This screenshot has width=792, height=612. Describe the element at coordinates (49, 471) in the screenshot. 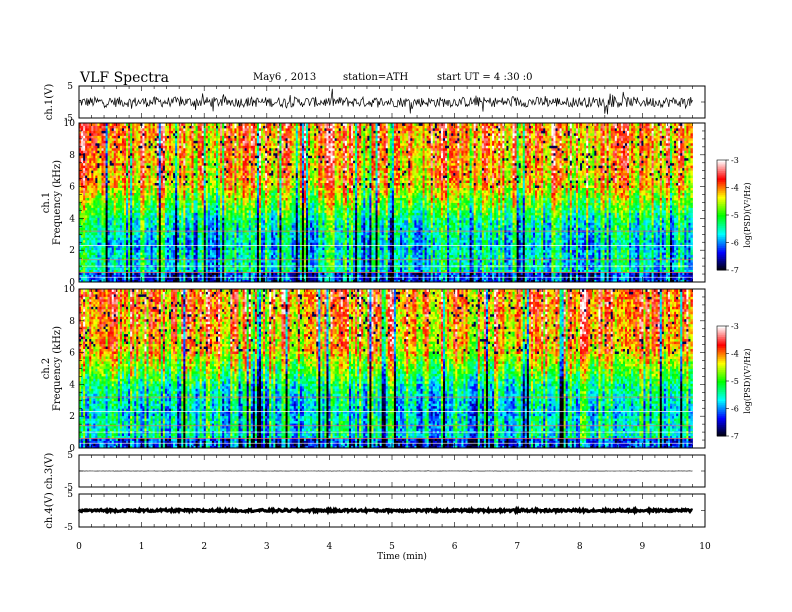

I see `y-axis-label: ch.3(V)` at that location.